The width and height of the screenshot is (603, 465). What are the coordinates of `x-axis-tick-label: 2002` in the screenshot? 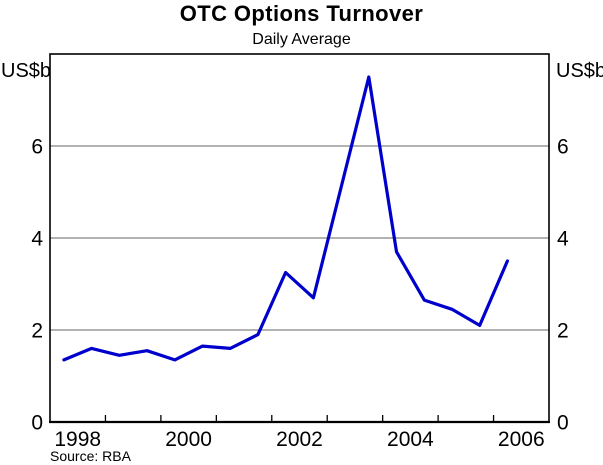 It's located at (299, 439).